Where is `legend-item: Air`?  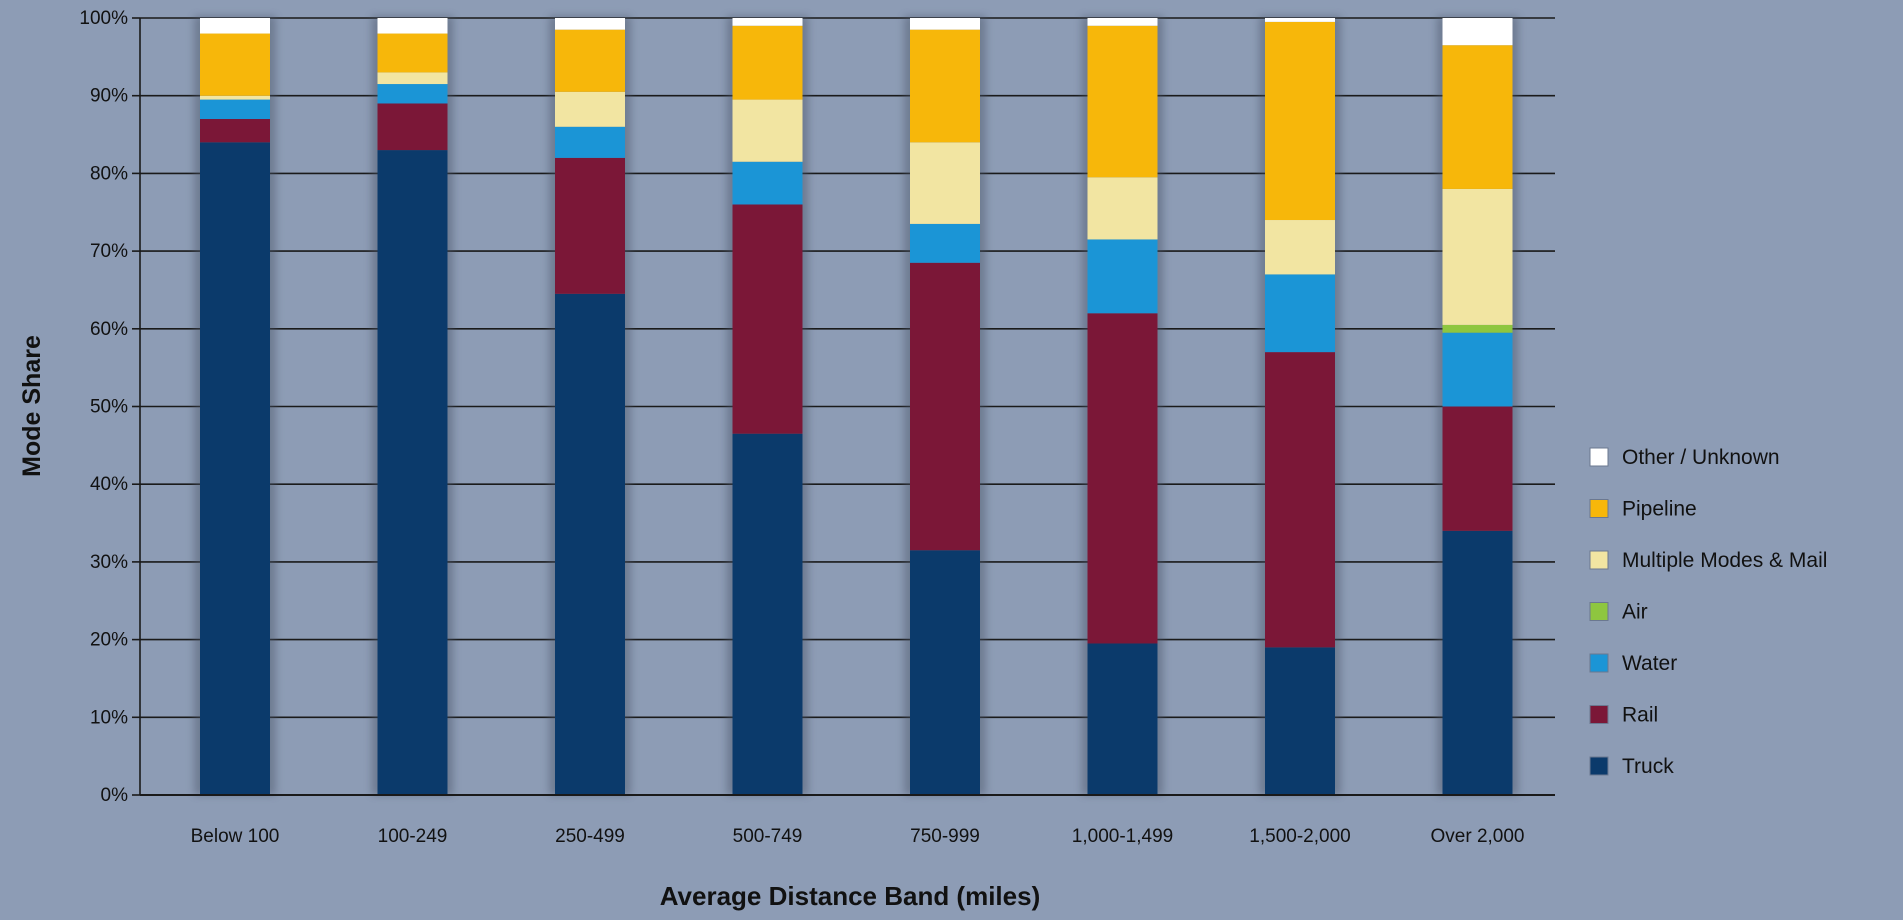 legend-item: Air is located at coordinates (1618, 612).